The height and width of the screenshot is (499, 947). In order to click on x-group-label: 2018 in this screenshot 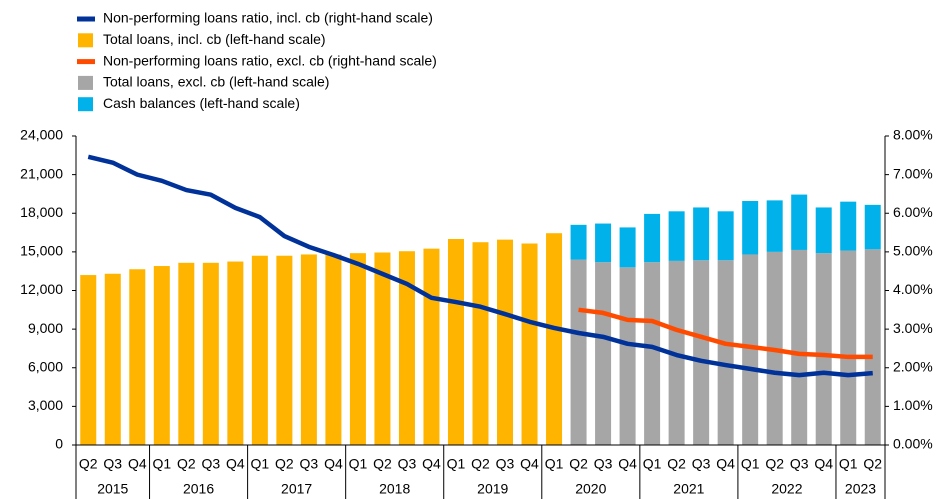, I will do `click(394, 489)`.